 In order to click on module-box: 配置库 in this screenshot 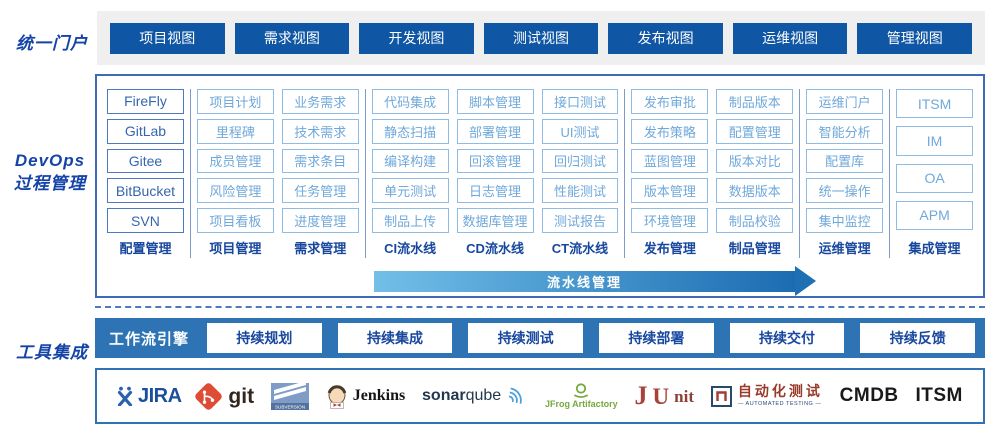, I will do `click(845, 161)`.